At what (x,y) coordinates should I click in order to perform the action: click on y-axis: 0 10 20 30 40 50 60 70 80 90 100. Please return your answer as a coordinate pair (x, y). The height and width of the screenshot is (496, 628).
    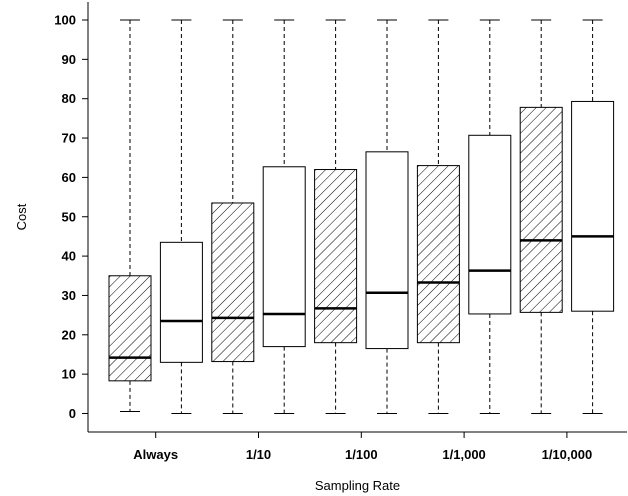
    Looking at the image, I should click on (71, 217).